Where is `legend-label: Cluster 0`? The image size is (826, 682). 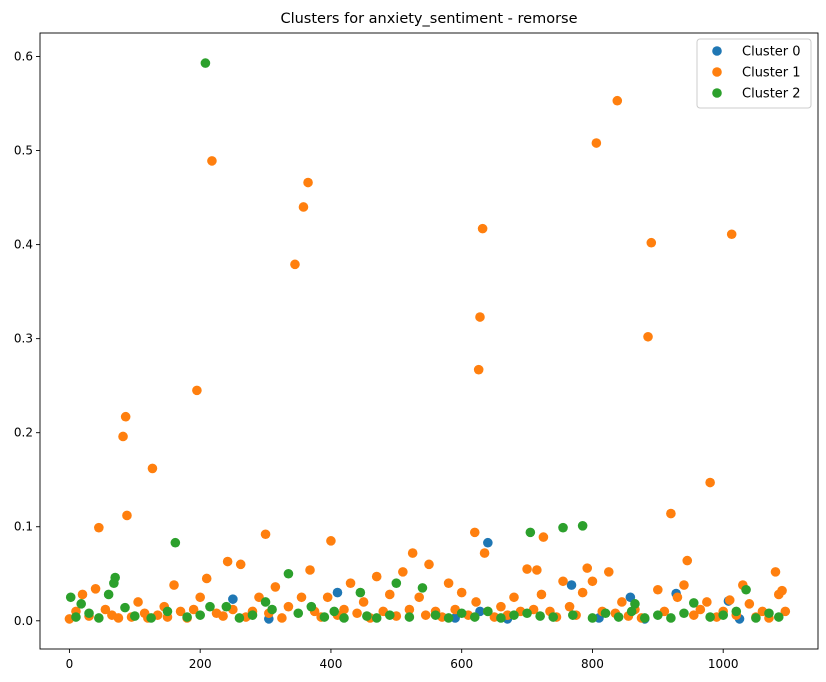
legend-label: Cluster 0 is located at coordinates (771, 52).